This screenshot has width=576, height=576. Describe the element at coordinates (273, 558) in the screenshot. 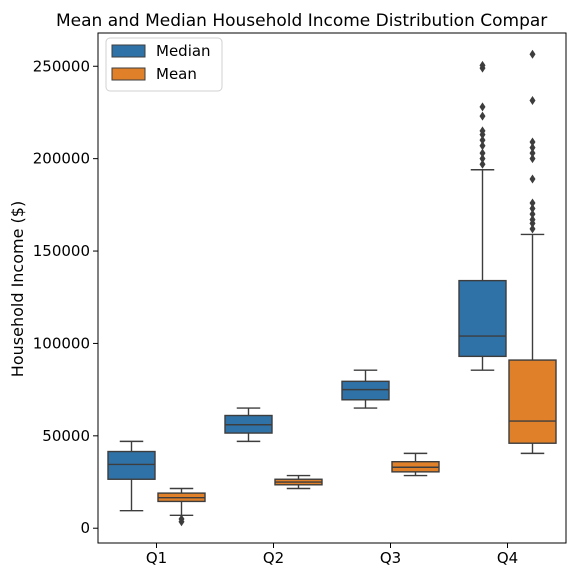

I see `x-tick-label: Q2` at that location.